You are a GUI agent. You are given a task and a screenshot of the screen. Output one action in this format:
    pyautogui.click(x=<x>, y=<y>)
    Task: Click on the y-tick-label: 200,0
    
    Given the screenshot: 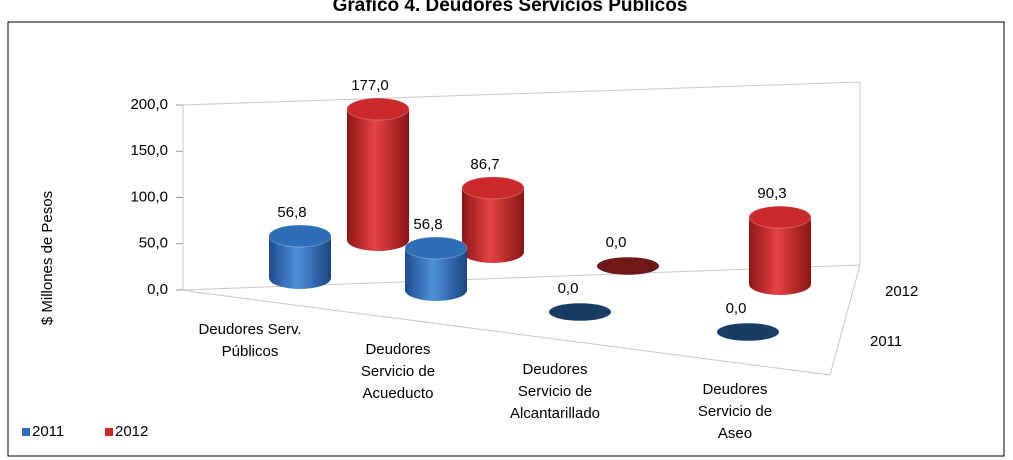 What is the action you would take?
    pyautogui.click(x=149, y=104)
    